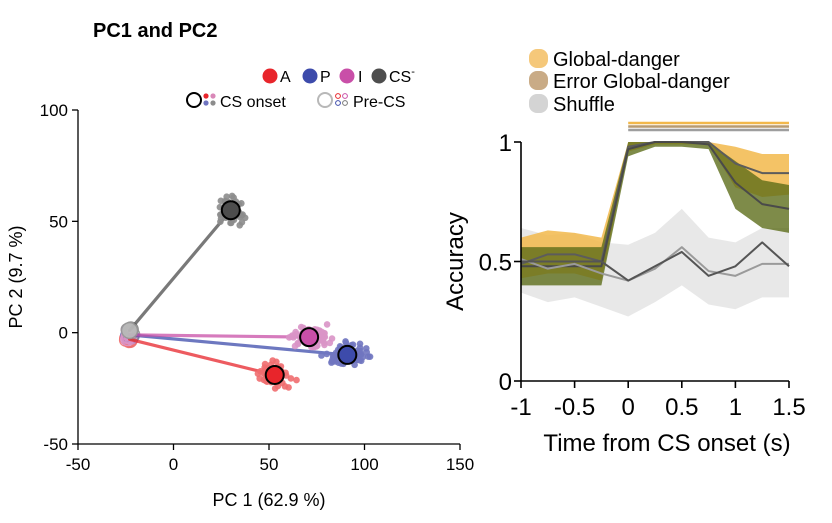 The width and height of the screenshot is (832, 523). What do you see at coordinates (310, 76) in the screenshot?
I see `legend-swatch-p` at bounding box center [310, 76].